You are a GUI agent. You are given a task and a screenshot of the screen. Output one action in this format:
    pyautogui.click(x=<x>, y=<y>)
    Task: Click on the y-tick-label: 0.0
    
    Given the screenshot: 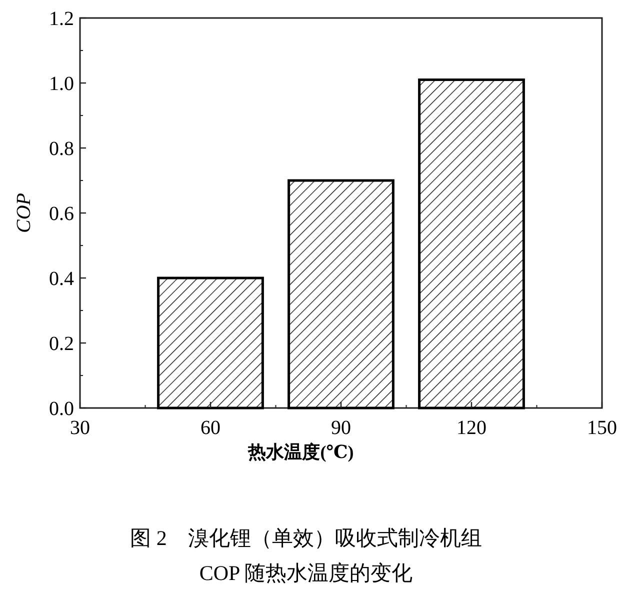 What is the action you would take?
    pyautogui.click(x=61, y=409)
    